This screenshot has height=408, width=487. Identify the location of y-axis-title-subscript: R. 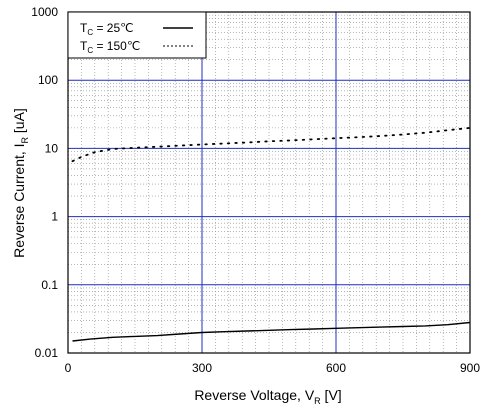
(25, 139).